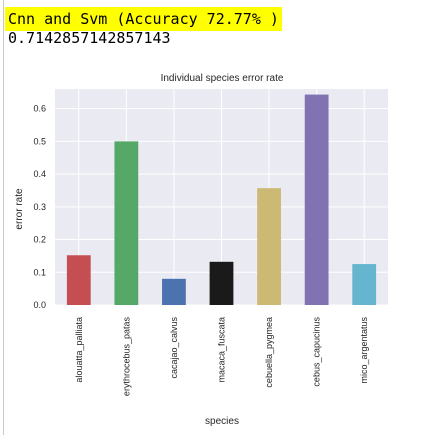 The height and width of the screenshot is (435, 433). I want to click on y-tick-label: 0.6, so click(39, 109).